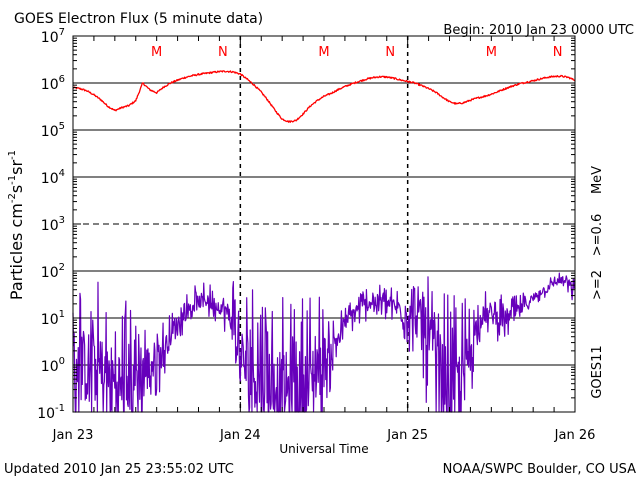  Describe the element at coordinates (119, 469) in the screenshot. I see `updated-timestamp: Updated 2010 Jan 25 23:55:02 UTC` at that location.